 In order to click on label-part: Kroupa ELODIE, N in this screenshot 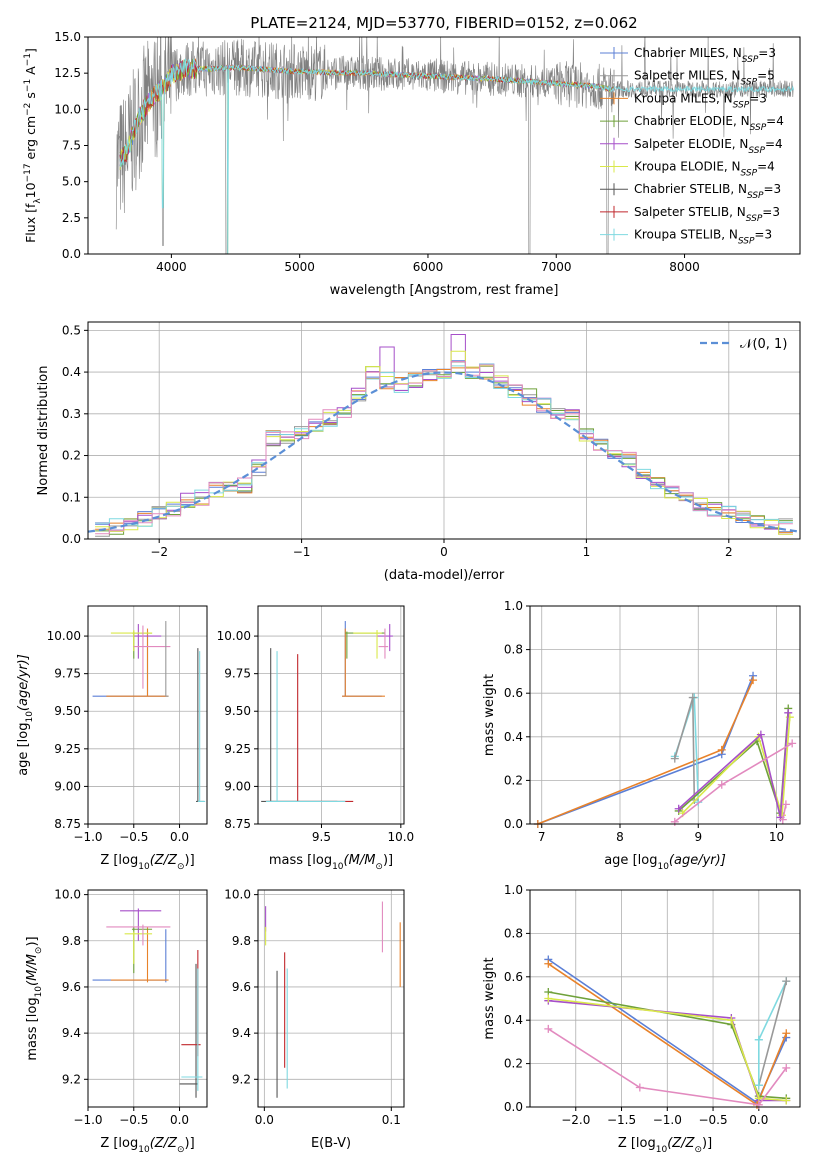, I will do `click(687, 167)`.